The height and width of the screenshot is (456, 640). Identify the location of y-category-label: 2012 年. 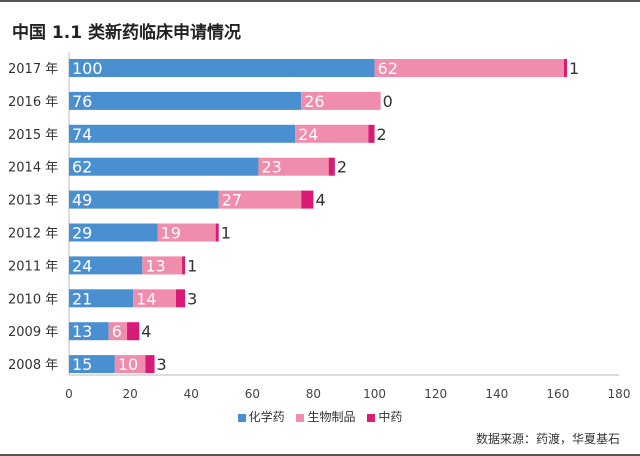
(33, 234).